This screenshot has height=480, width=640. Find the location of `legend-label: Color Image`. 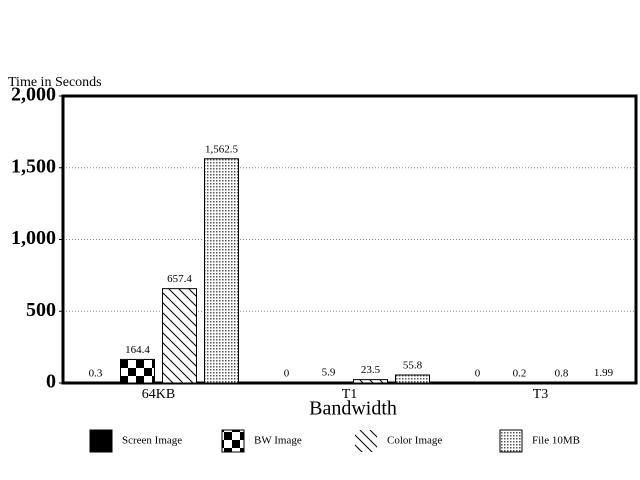

legend-label: Color Image is located at coordinates (414, 441).